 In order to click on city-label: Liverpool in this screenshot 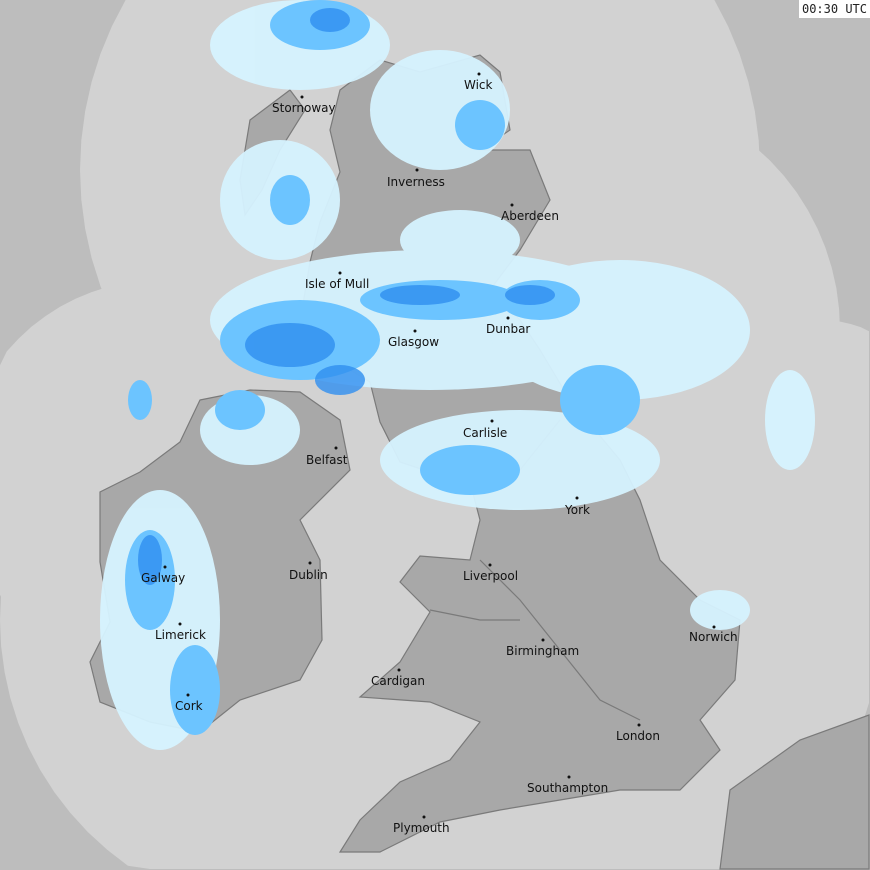, I will do `click(490, 576)`.